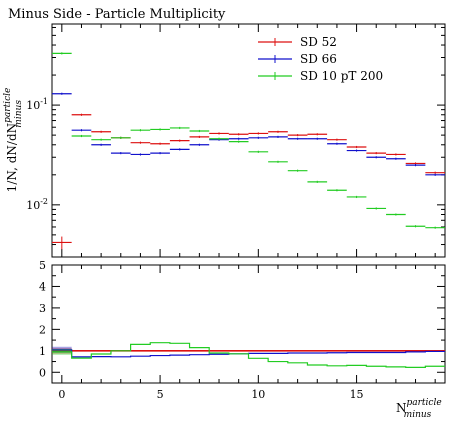 This screenshot has width=461, height=422. Describe the element at coordinates (318, 42) in the screenshot. I see `legend-label: SD 52` at that location.